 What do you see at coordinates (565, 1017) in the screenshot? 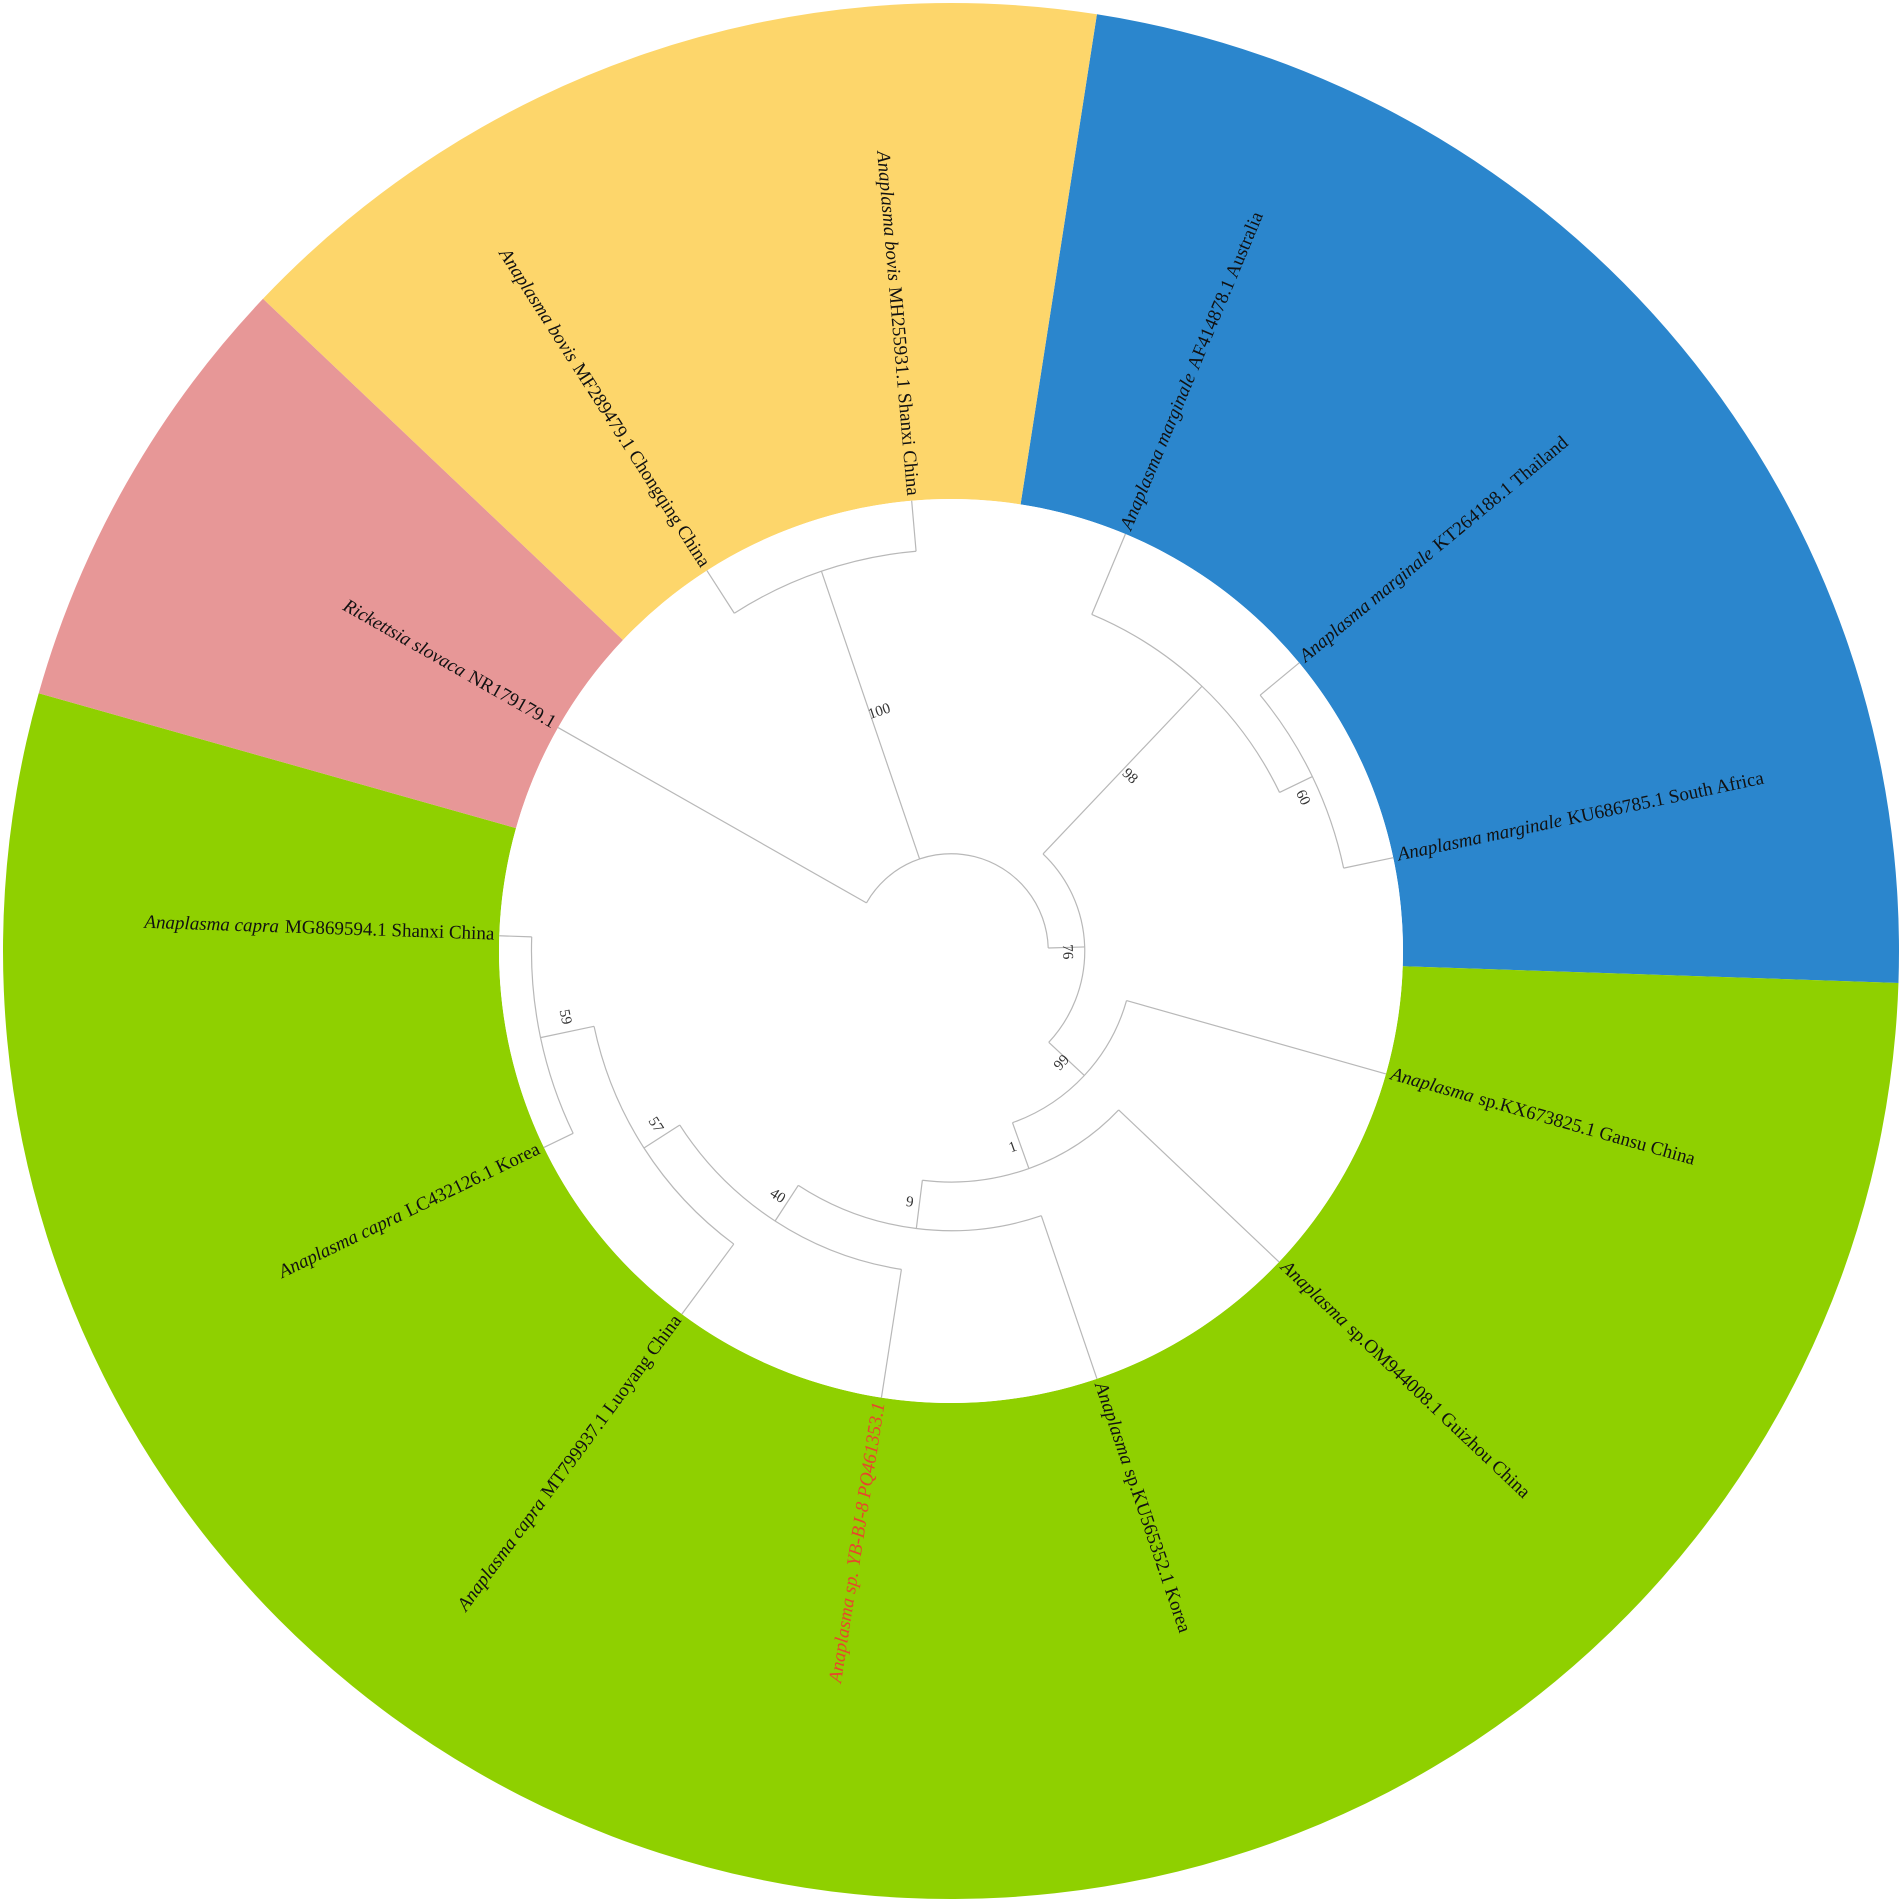
I see `bootstrap-value: 59` at bounding box center [565, 1017].